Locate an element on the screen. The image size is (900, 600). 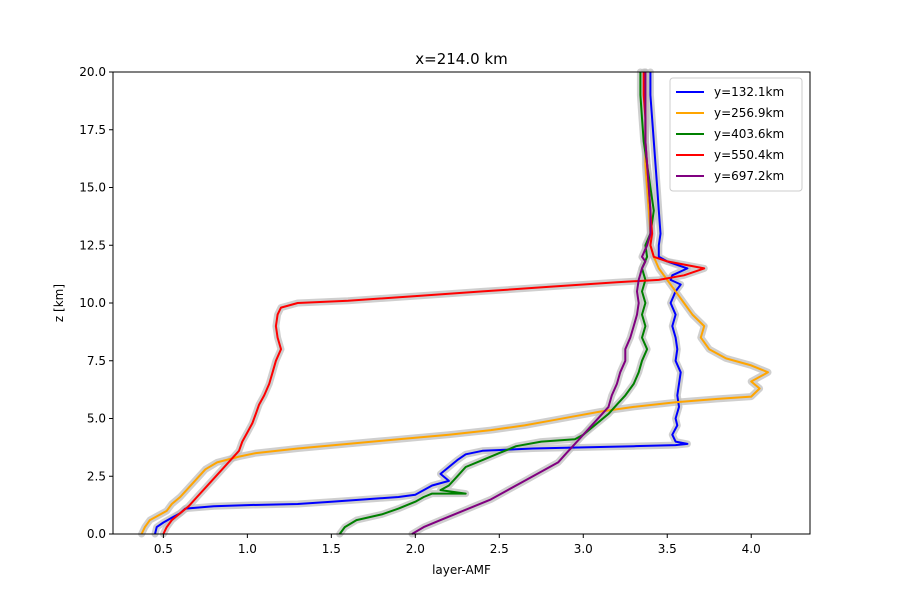
y-tick-label: 12.5 is located at coordinates (92, 245).